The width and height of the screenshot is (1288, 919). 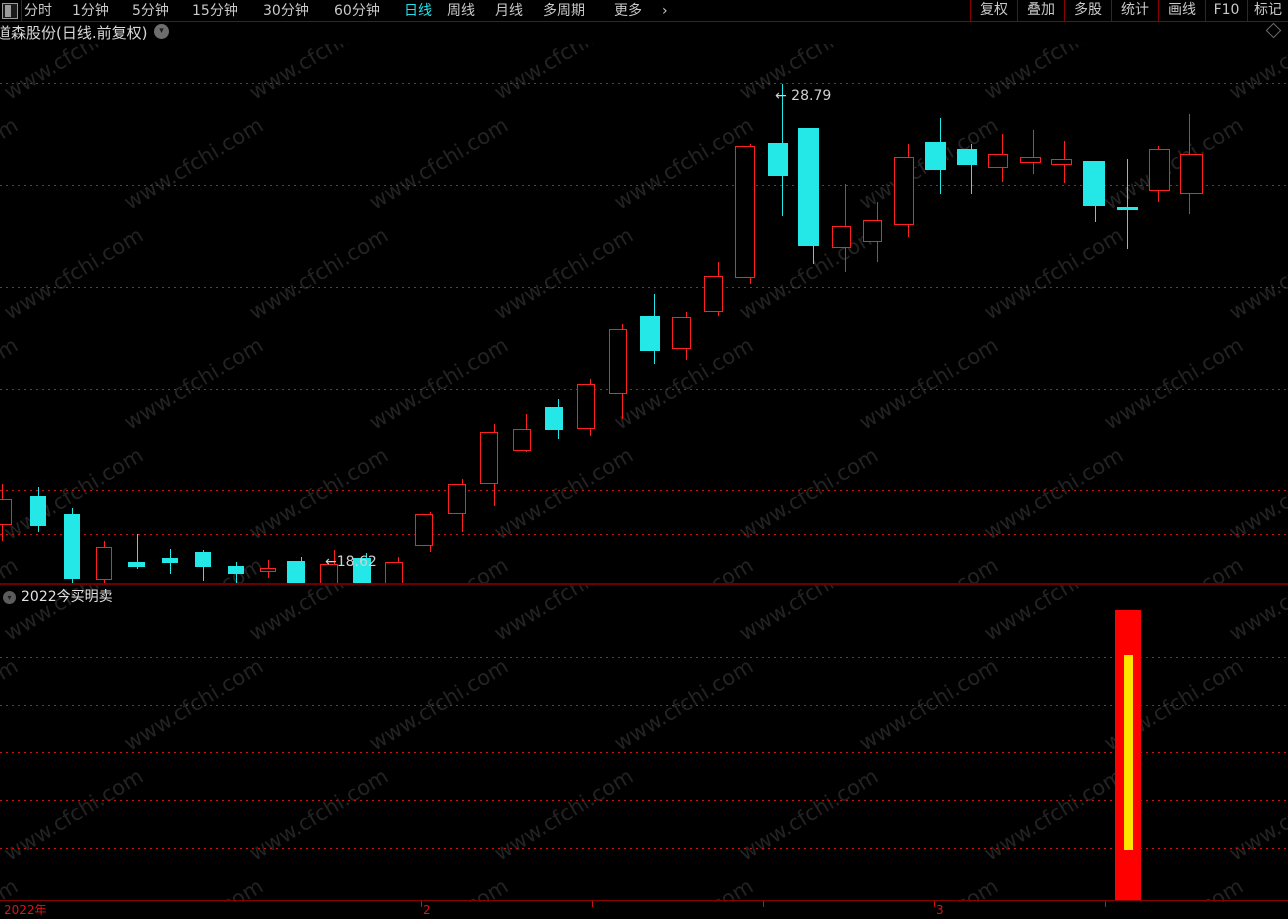 What do you see at coordinates (1040, 11) in the screenshot?
I see `toolbar-button-叠加: 叠加` at bounding box center [1040, 11].